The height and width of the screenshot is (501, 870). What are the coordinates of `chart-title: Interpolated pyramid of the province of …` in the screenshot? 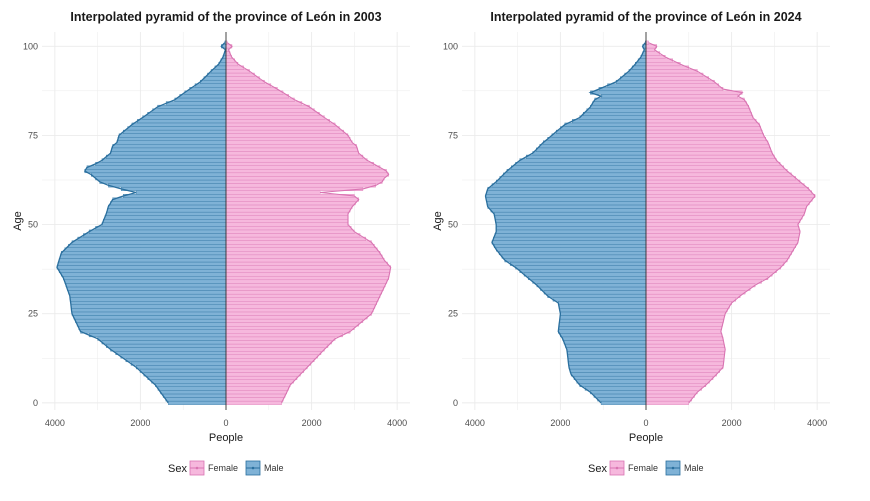 It's located at (225, 17).